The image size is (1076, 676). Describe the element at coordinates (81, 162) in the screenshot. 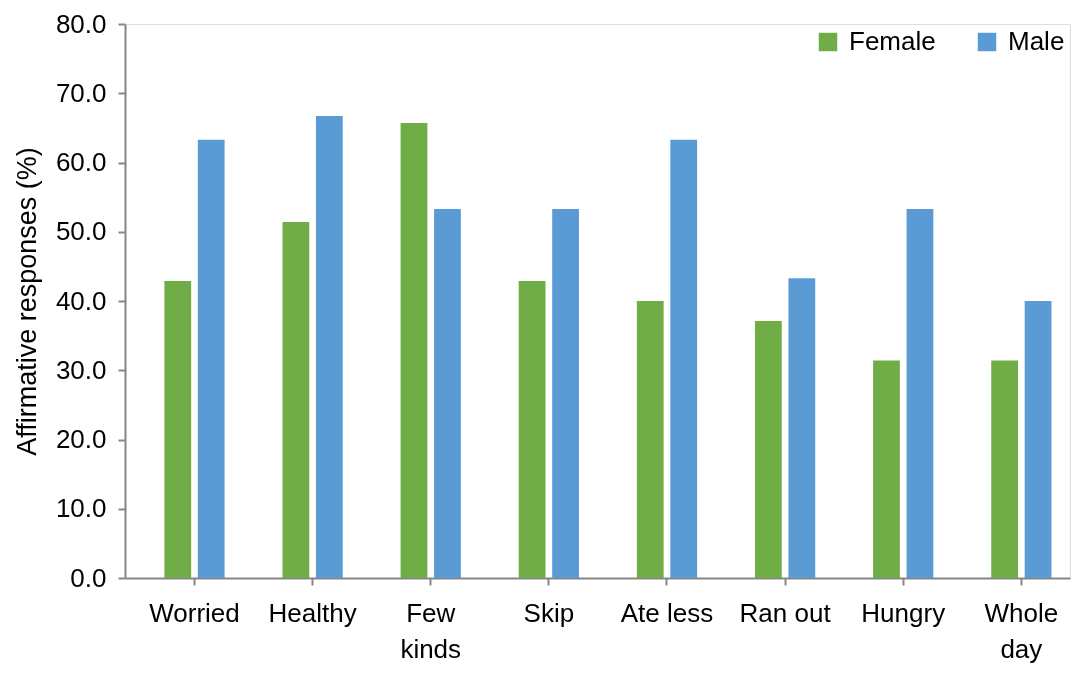

I see `y-tick-label: 60.0` at that location.